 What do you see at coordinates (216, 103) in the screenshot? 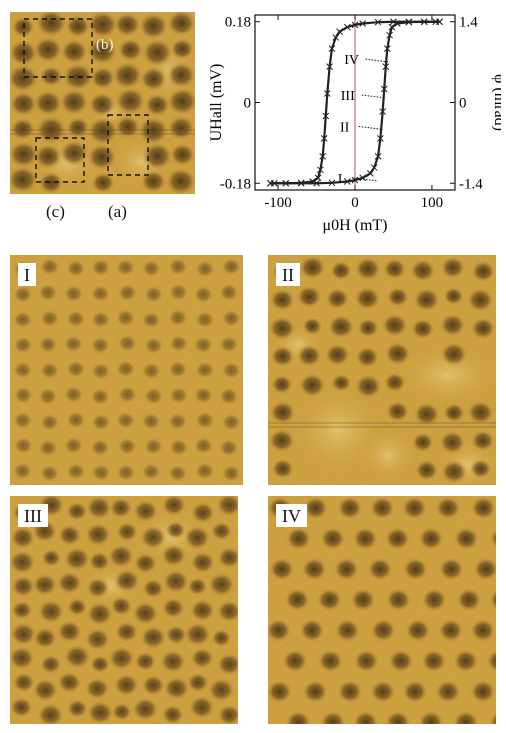
I see `y-axis-label-left: UHall (mV)` at bounding box center [216, 103].